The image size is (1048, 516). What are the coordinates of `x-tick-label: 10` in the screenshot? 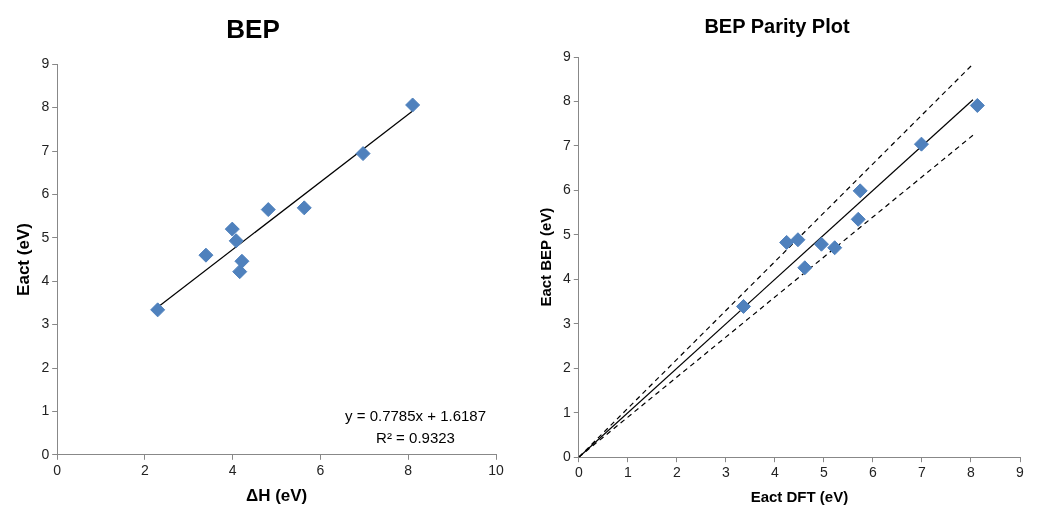 It's located at (496, 470).